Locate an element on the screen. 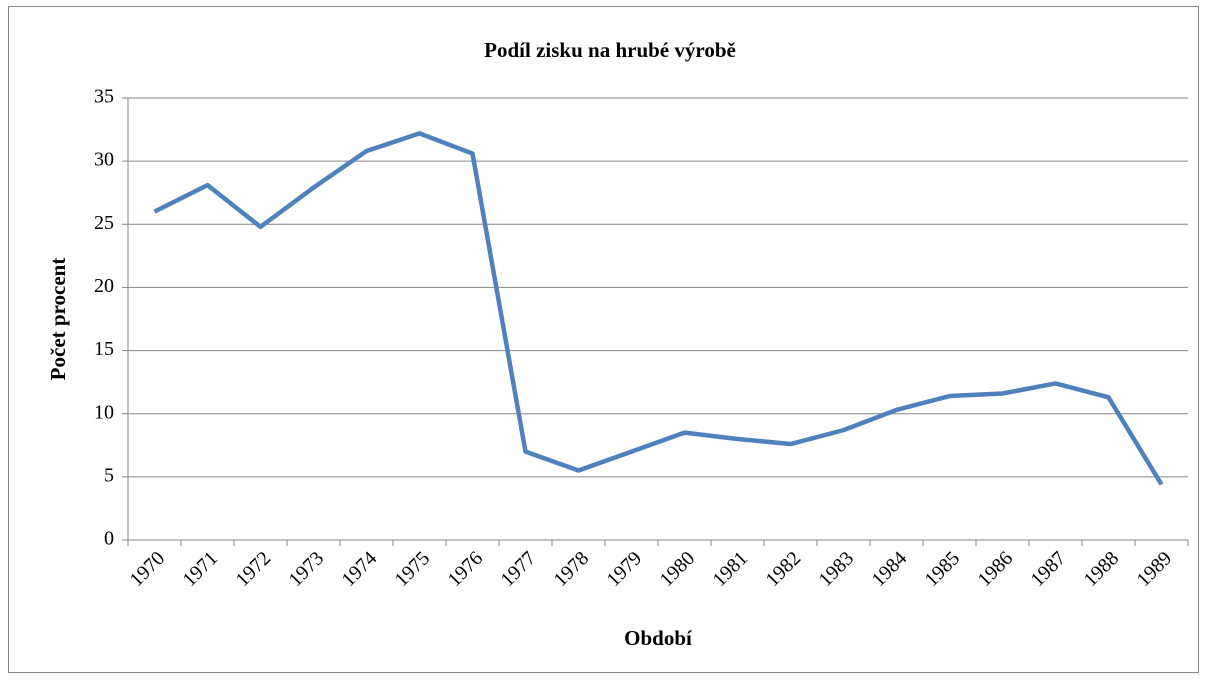  y-tick-label: 20 is located at coordinates (104, 286).